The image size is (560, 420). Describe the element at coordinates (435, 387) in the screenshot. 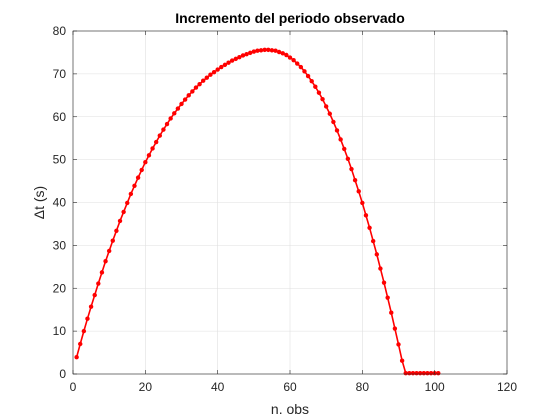

I see `x-tick-label: 100` at that location.